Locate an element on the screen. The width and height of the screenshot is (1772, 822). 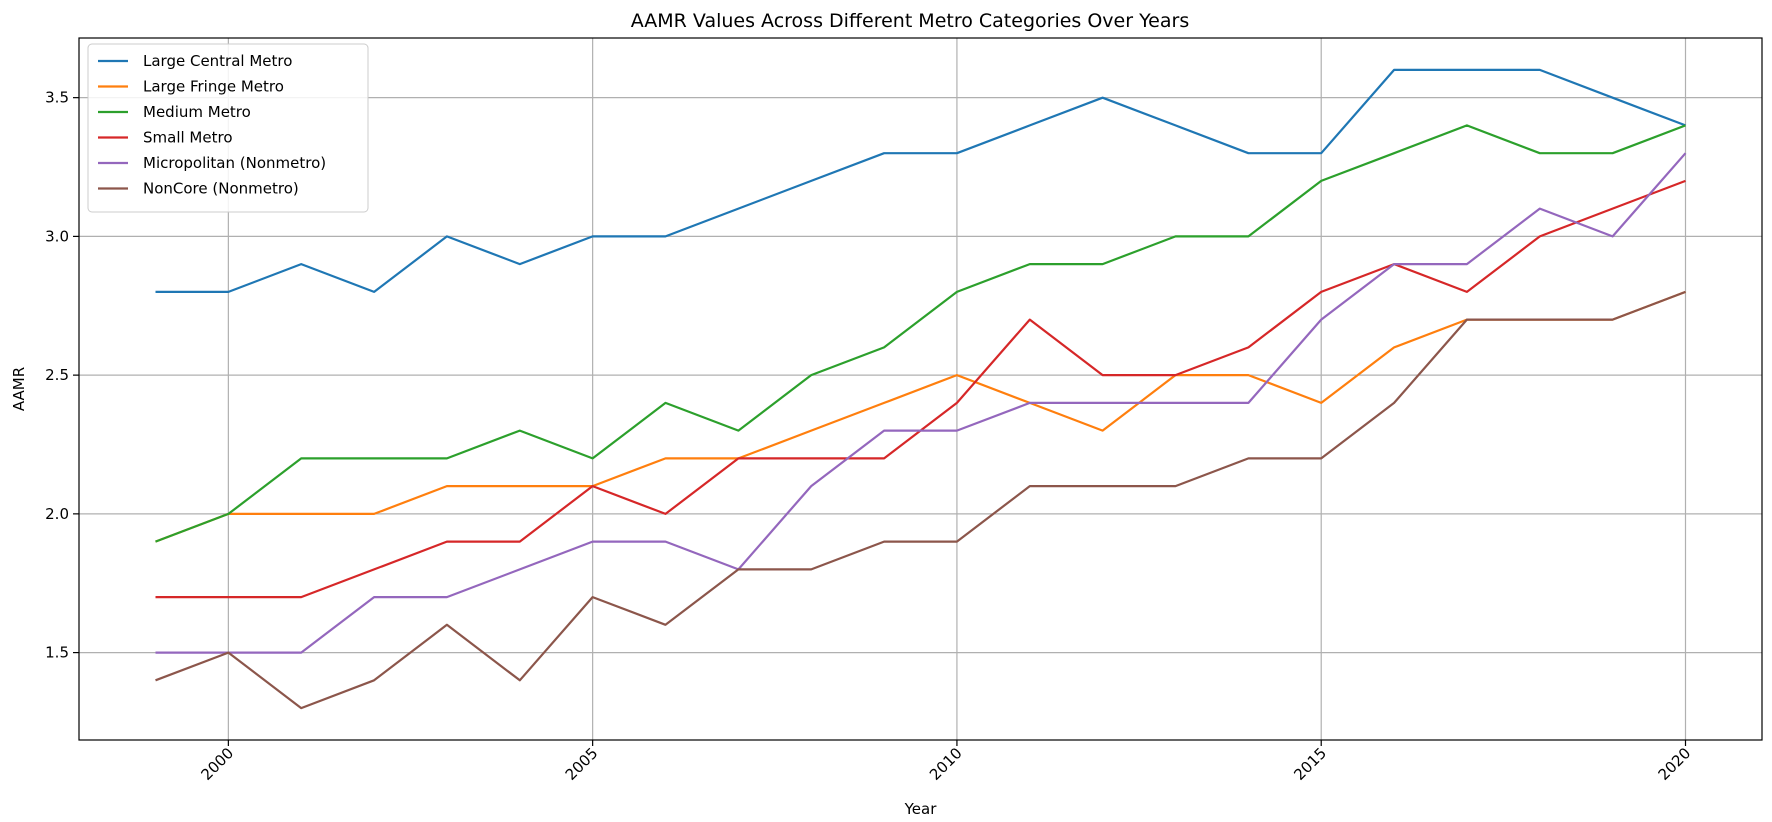
y-axis-title: AAMR is located at coordinates (19, 389).